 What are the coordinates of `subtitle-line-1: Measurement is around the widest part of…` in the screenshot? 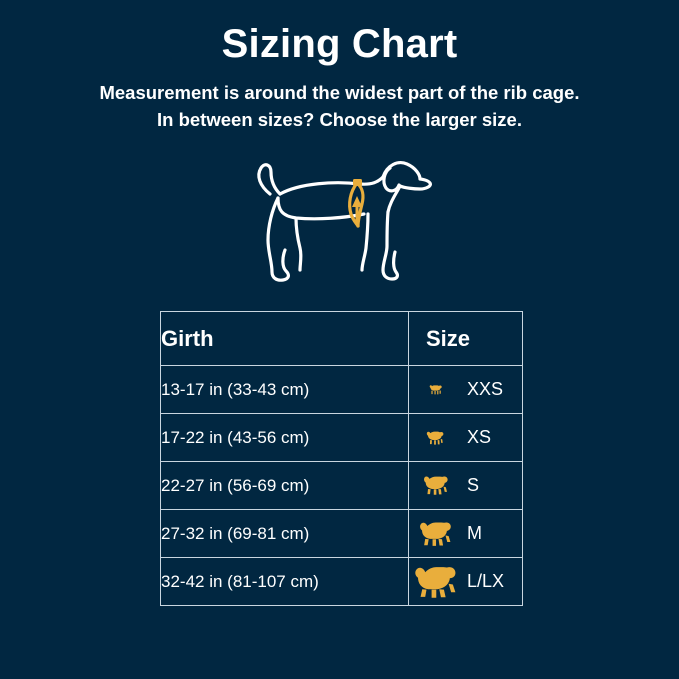 It's located at (339, 92).